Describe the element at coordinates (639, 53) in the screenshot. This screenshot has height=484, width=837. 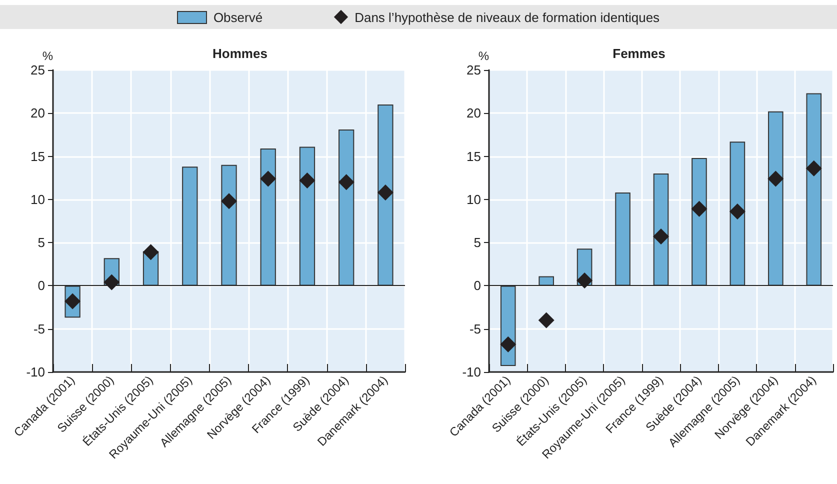
I see `chart-title: Femmes` at that location.